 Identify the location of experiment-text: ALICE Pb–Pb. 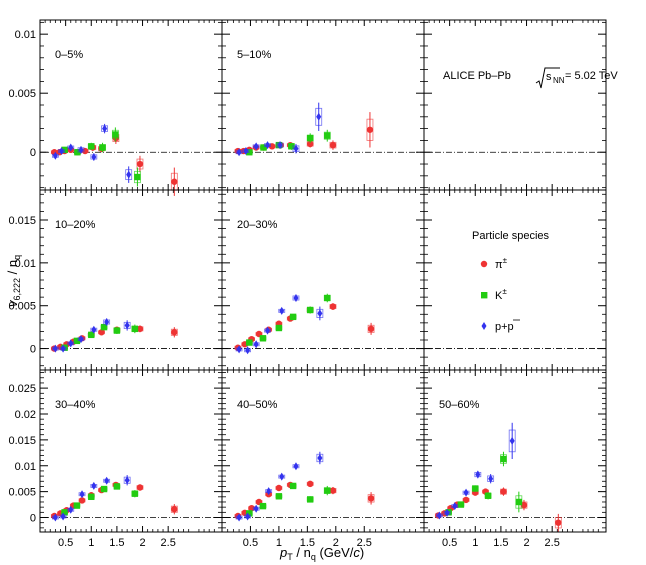
(477, 76).